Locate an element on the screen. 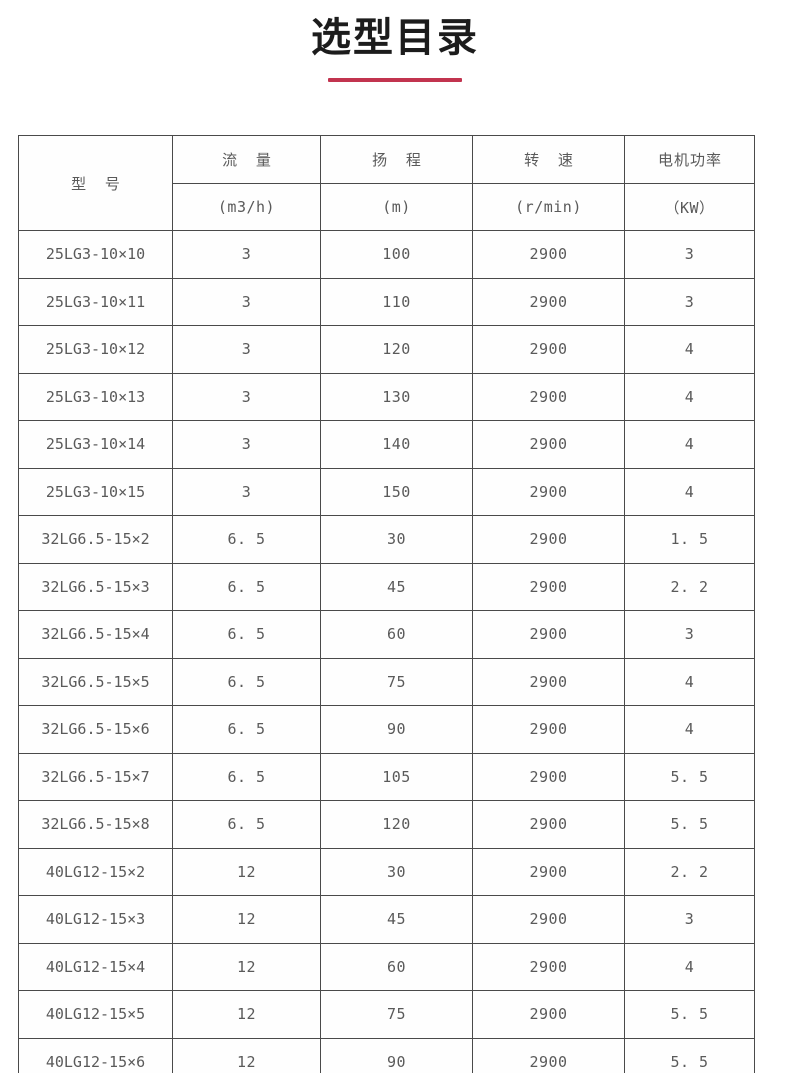 The image size is (790, 1073). column-unit-speed: (r/min) is located at coordinates (548, 207).